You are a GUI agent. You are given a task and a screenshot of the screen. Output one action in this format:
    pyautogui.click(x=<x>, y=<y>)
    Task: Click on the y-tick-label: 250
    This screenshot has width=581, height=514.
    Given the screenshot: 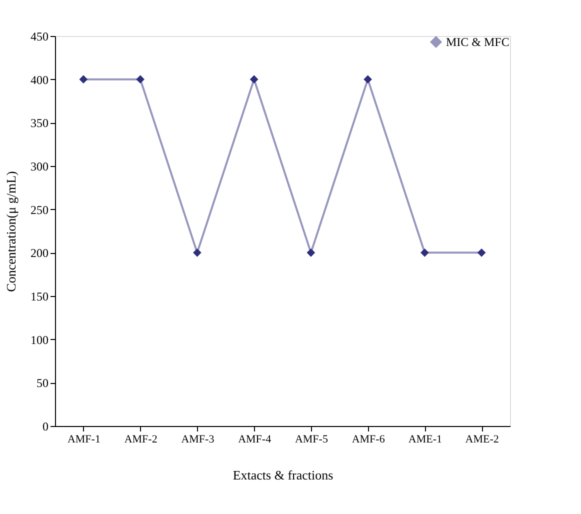 What is the action you would take?
    pyautogui.click(x=39, y=209)
    